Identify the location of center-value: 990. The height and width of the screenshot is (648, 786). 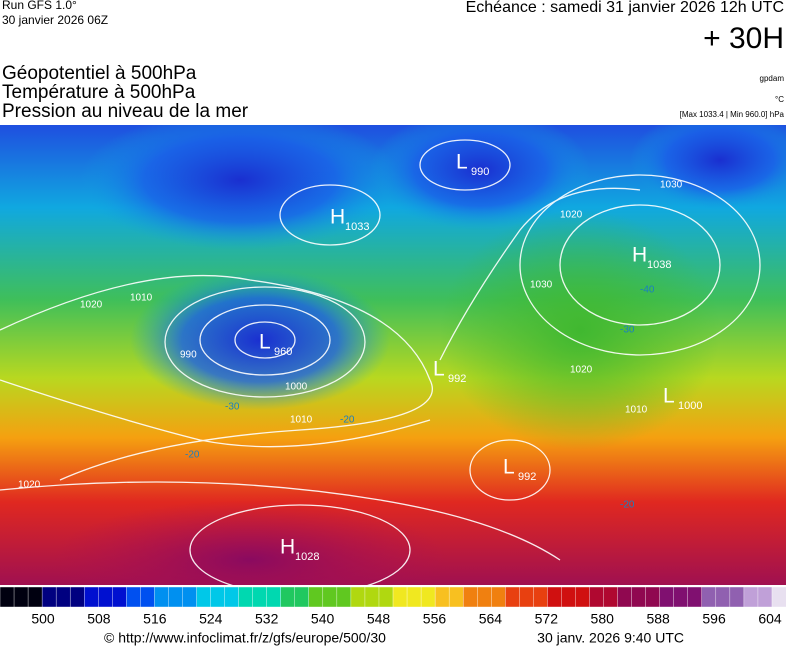
(480, 172).